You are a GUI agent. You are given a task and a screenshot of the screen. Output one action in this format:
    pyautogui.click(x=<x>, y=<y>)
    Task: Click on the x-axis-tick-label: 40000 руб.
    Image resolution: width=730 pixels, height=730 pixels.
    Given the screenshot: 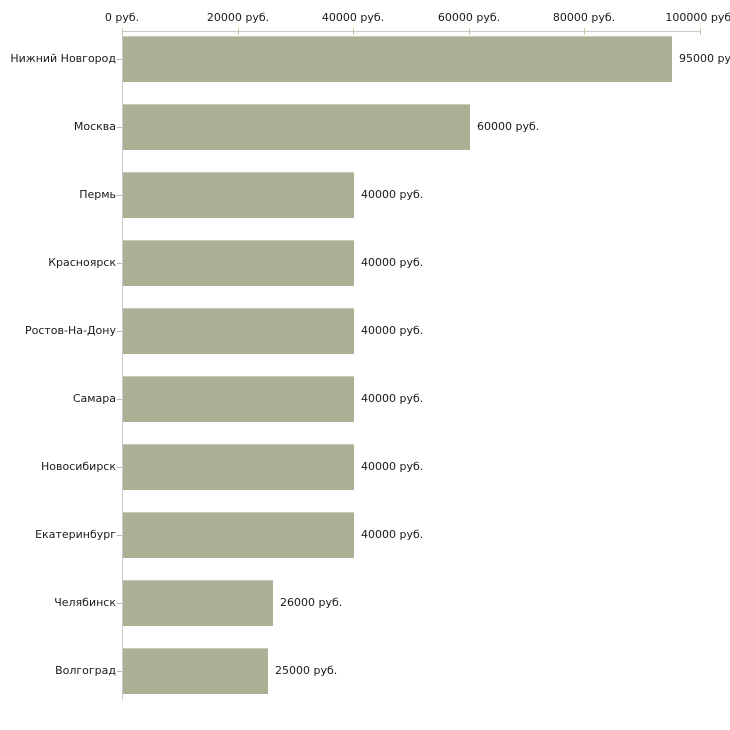 What is the action you would take?
    pyautogui.click(x=353, y=17)
    